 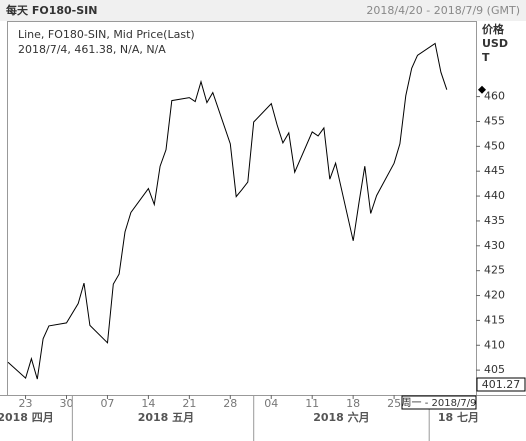 I want to click on x-tick-label: 07, so click(x=107, y=403).